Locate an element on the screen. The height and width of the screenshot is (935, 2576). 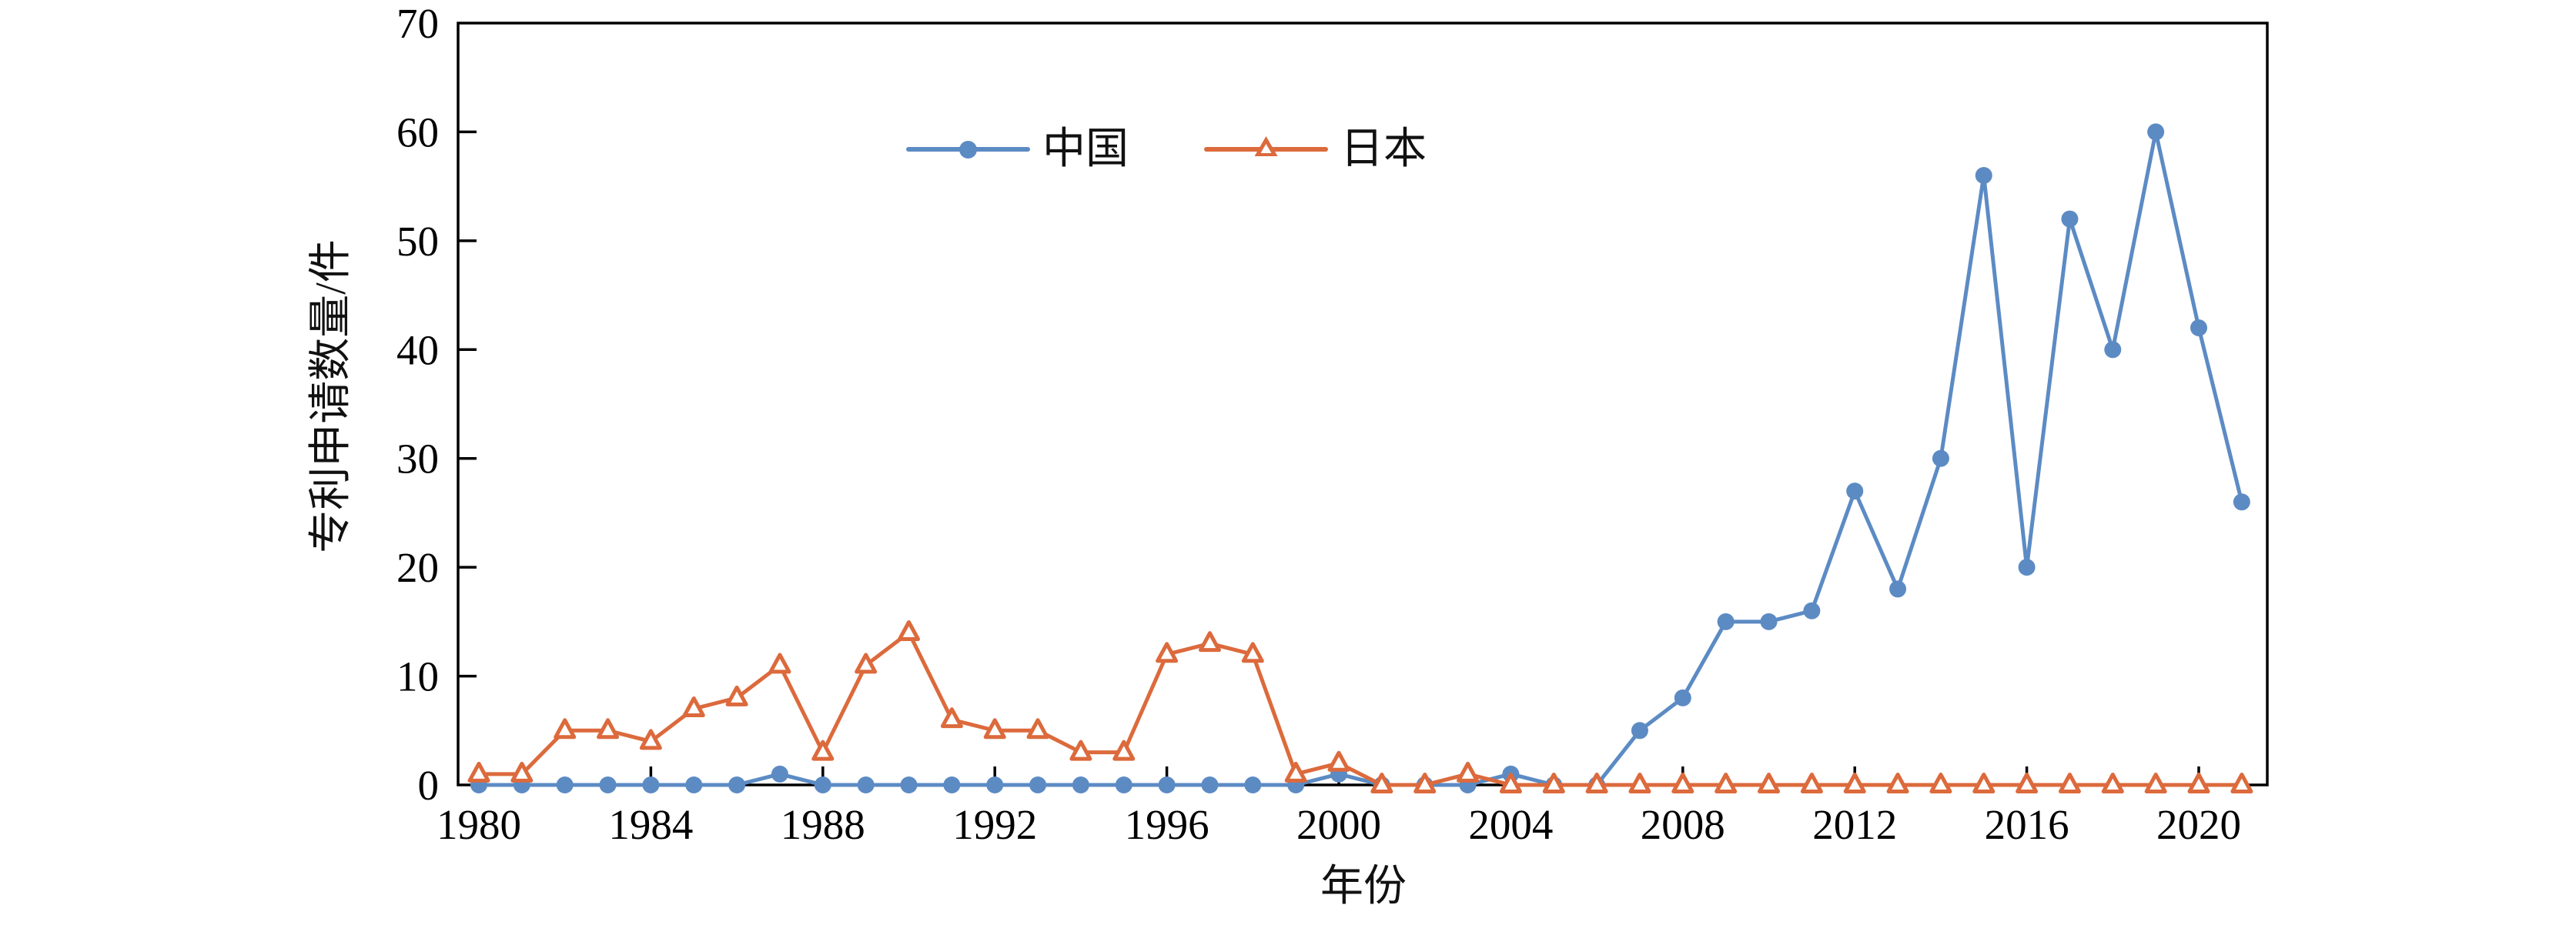
x-tick-label: 2000 is located at coordinates (1338, 825).